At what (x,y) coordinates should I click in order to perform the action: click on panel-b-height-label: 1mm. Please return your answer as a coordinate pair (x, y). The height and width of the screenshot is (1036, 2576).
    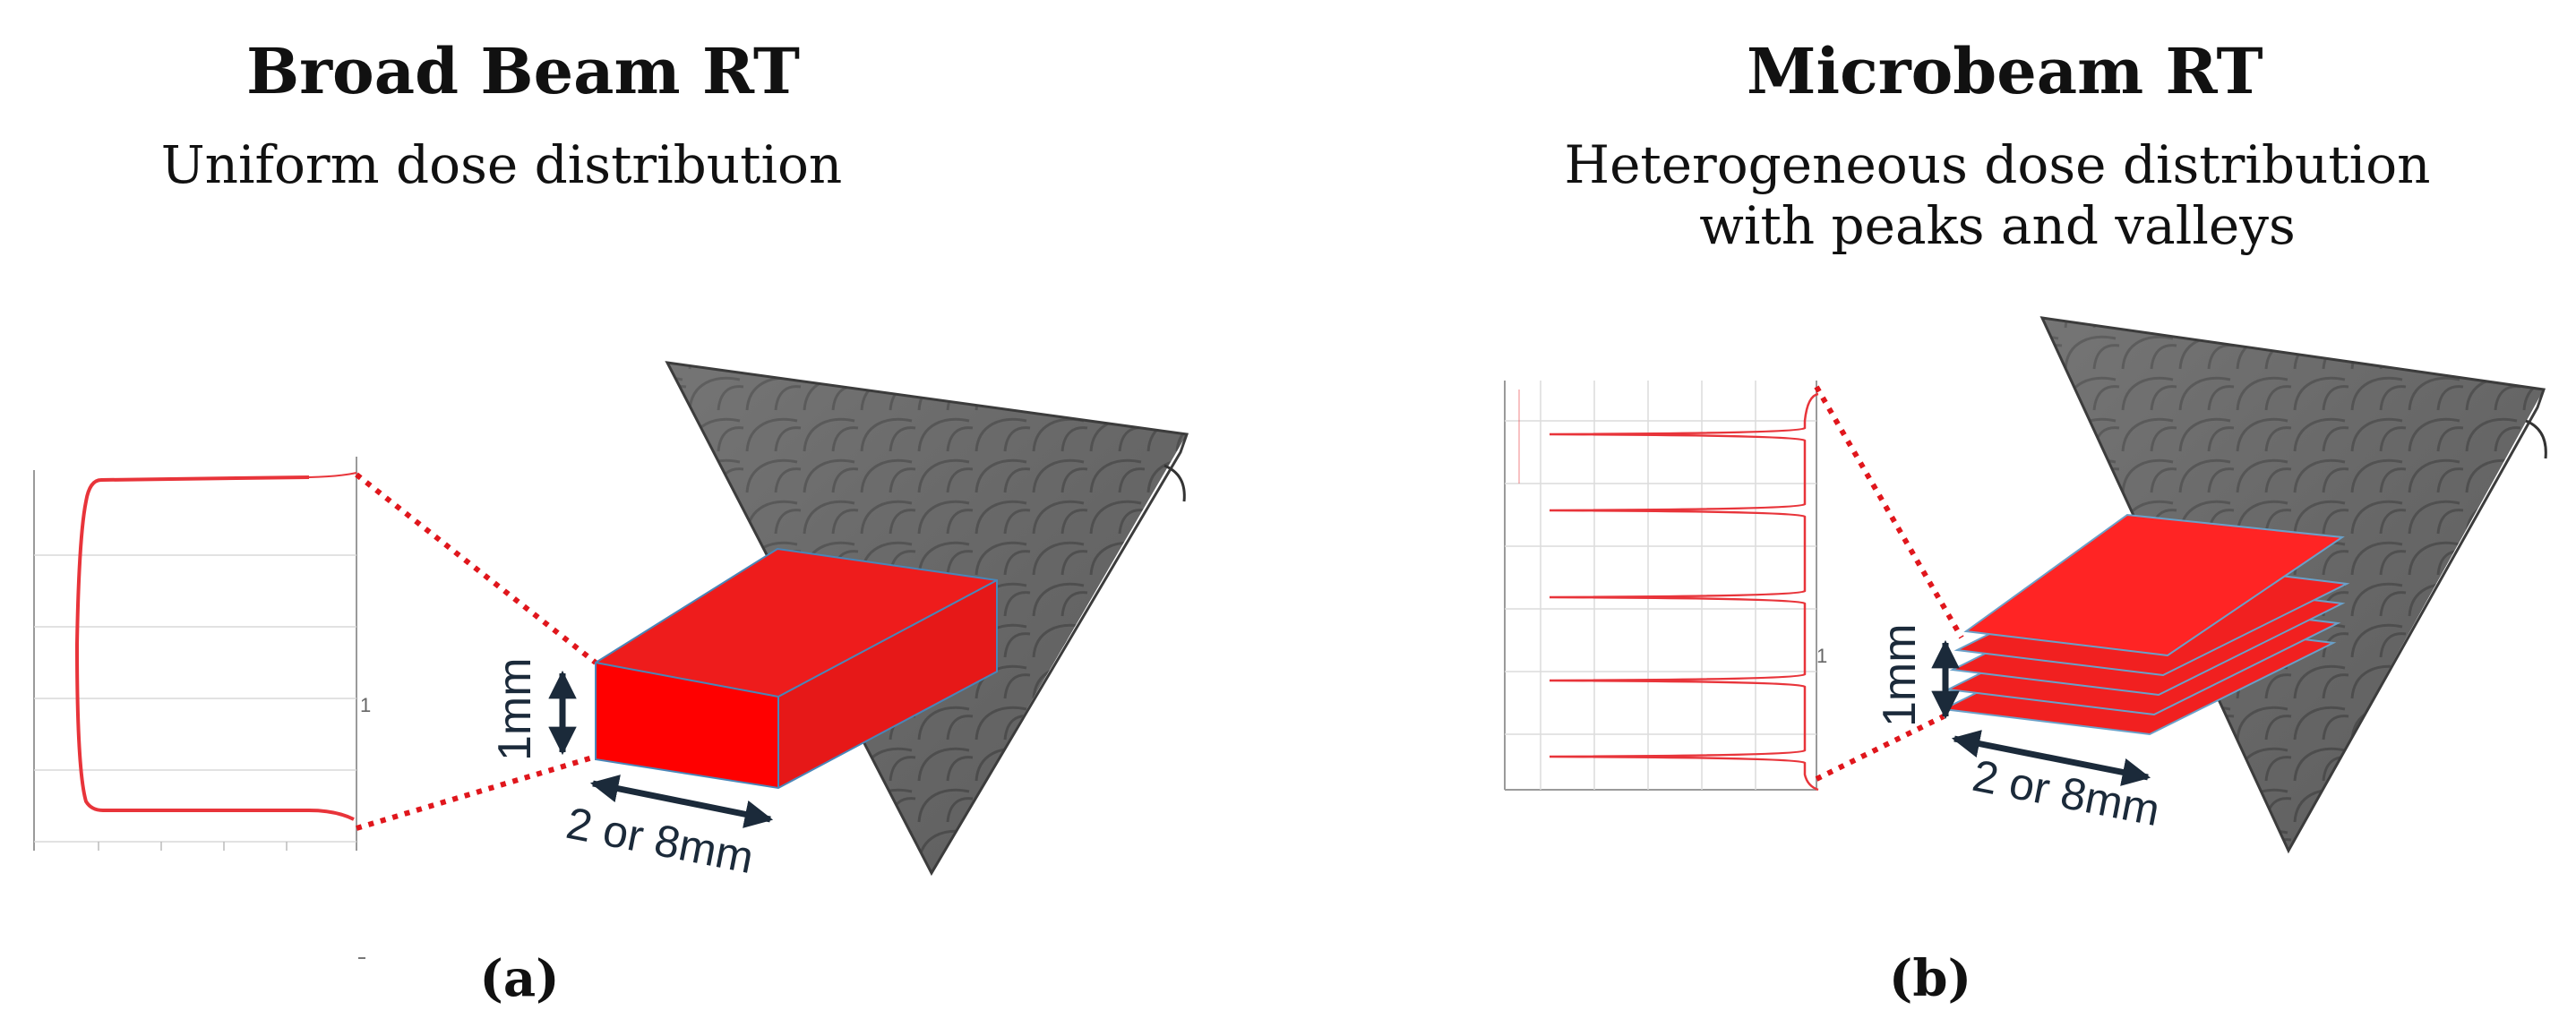
    Looking at the image, I should click on (1900, 675).